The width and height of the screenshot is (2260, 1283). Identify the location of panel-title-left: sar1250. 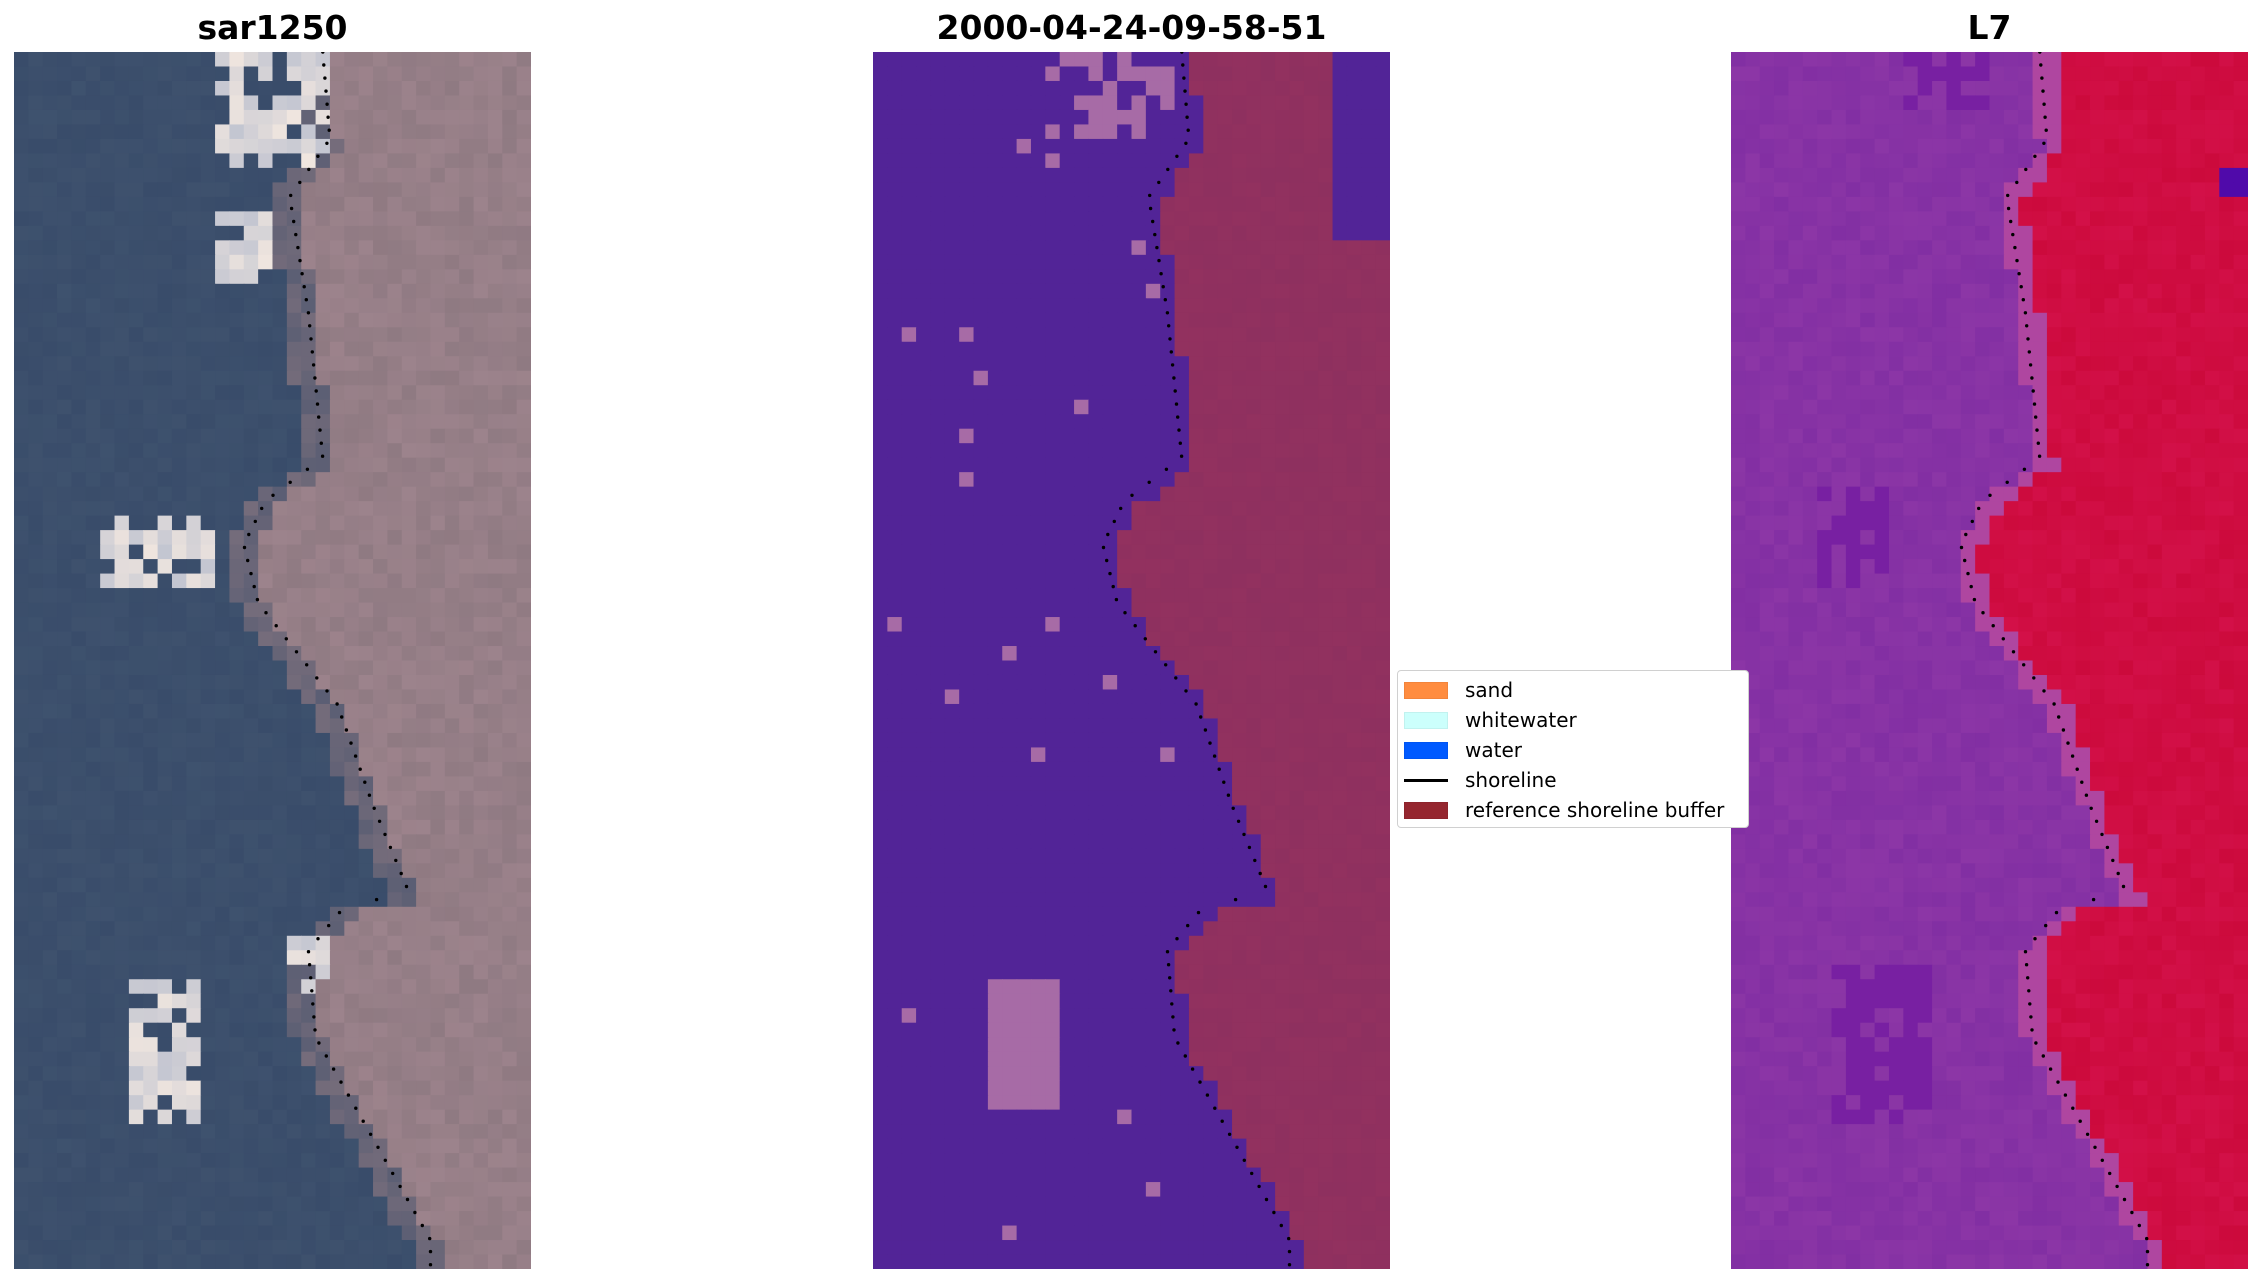
(272, 27).